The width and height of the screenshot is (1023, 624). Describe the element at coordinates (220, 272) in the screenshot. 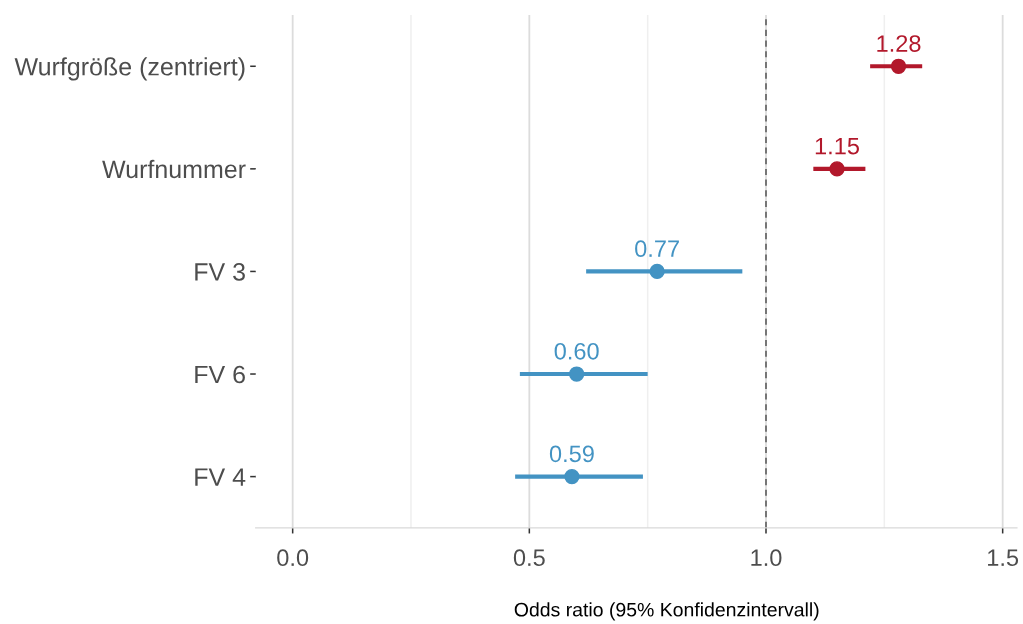

I see `y-tick-label: FV 3` at that location.